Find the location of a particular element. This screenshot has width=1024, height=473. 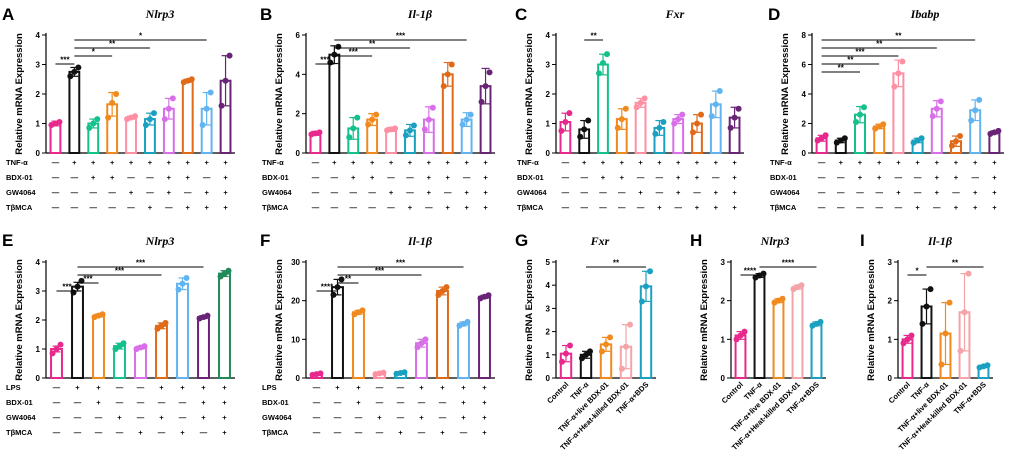

chart-title: Il-1β is located at coordinates (420, 241).